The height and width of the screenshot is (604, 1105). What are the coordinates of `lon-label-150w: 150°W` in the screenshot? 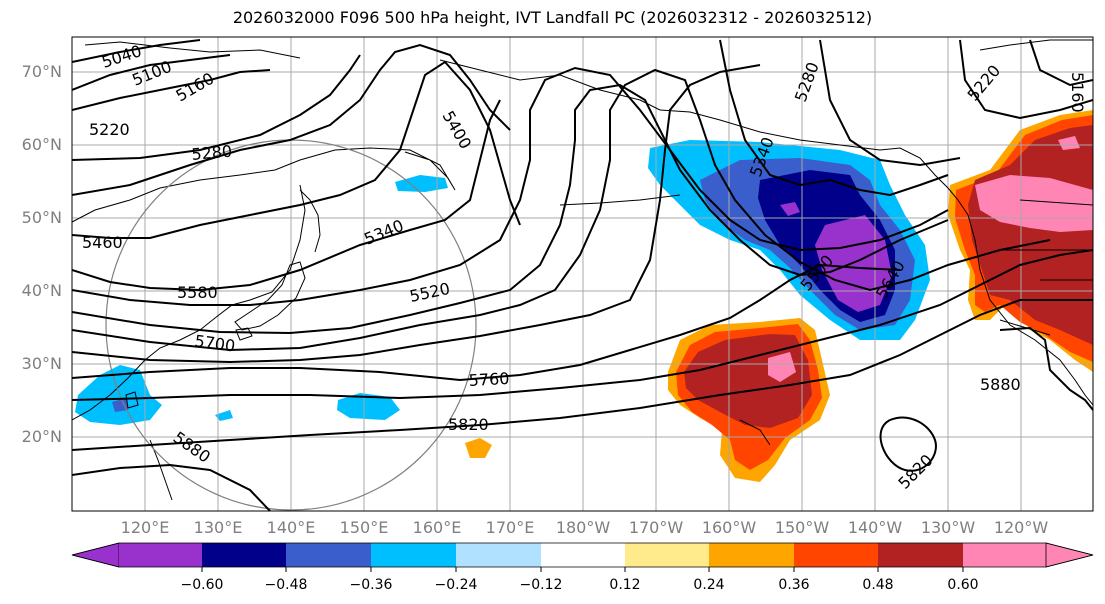 It's located at (802, 527).